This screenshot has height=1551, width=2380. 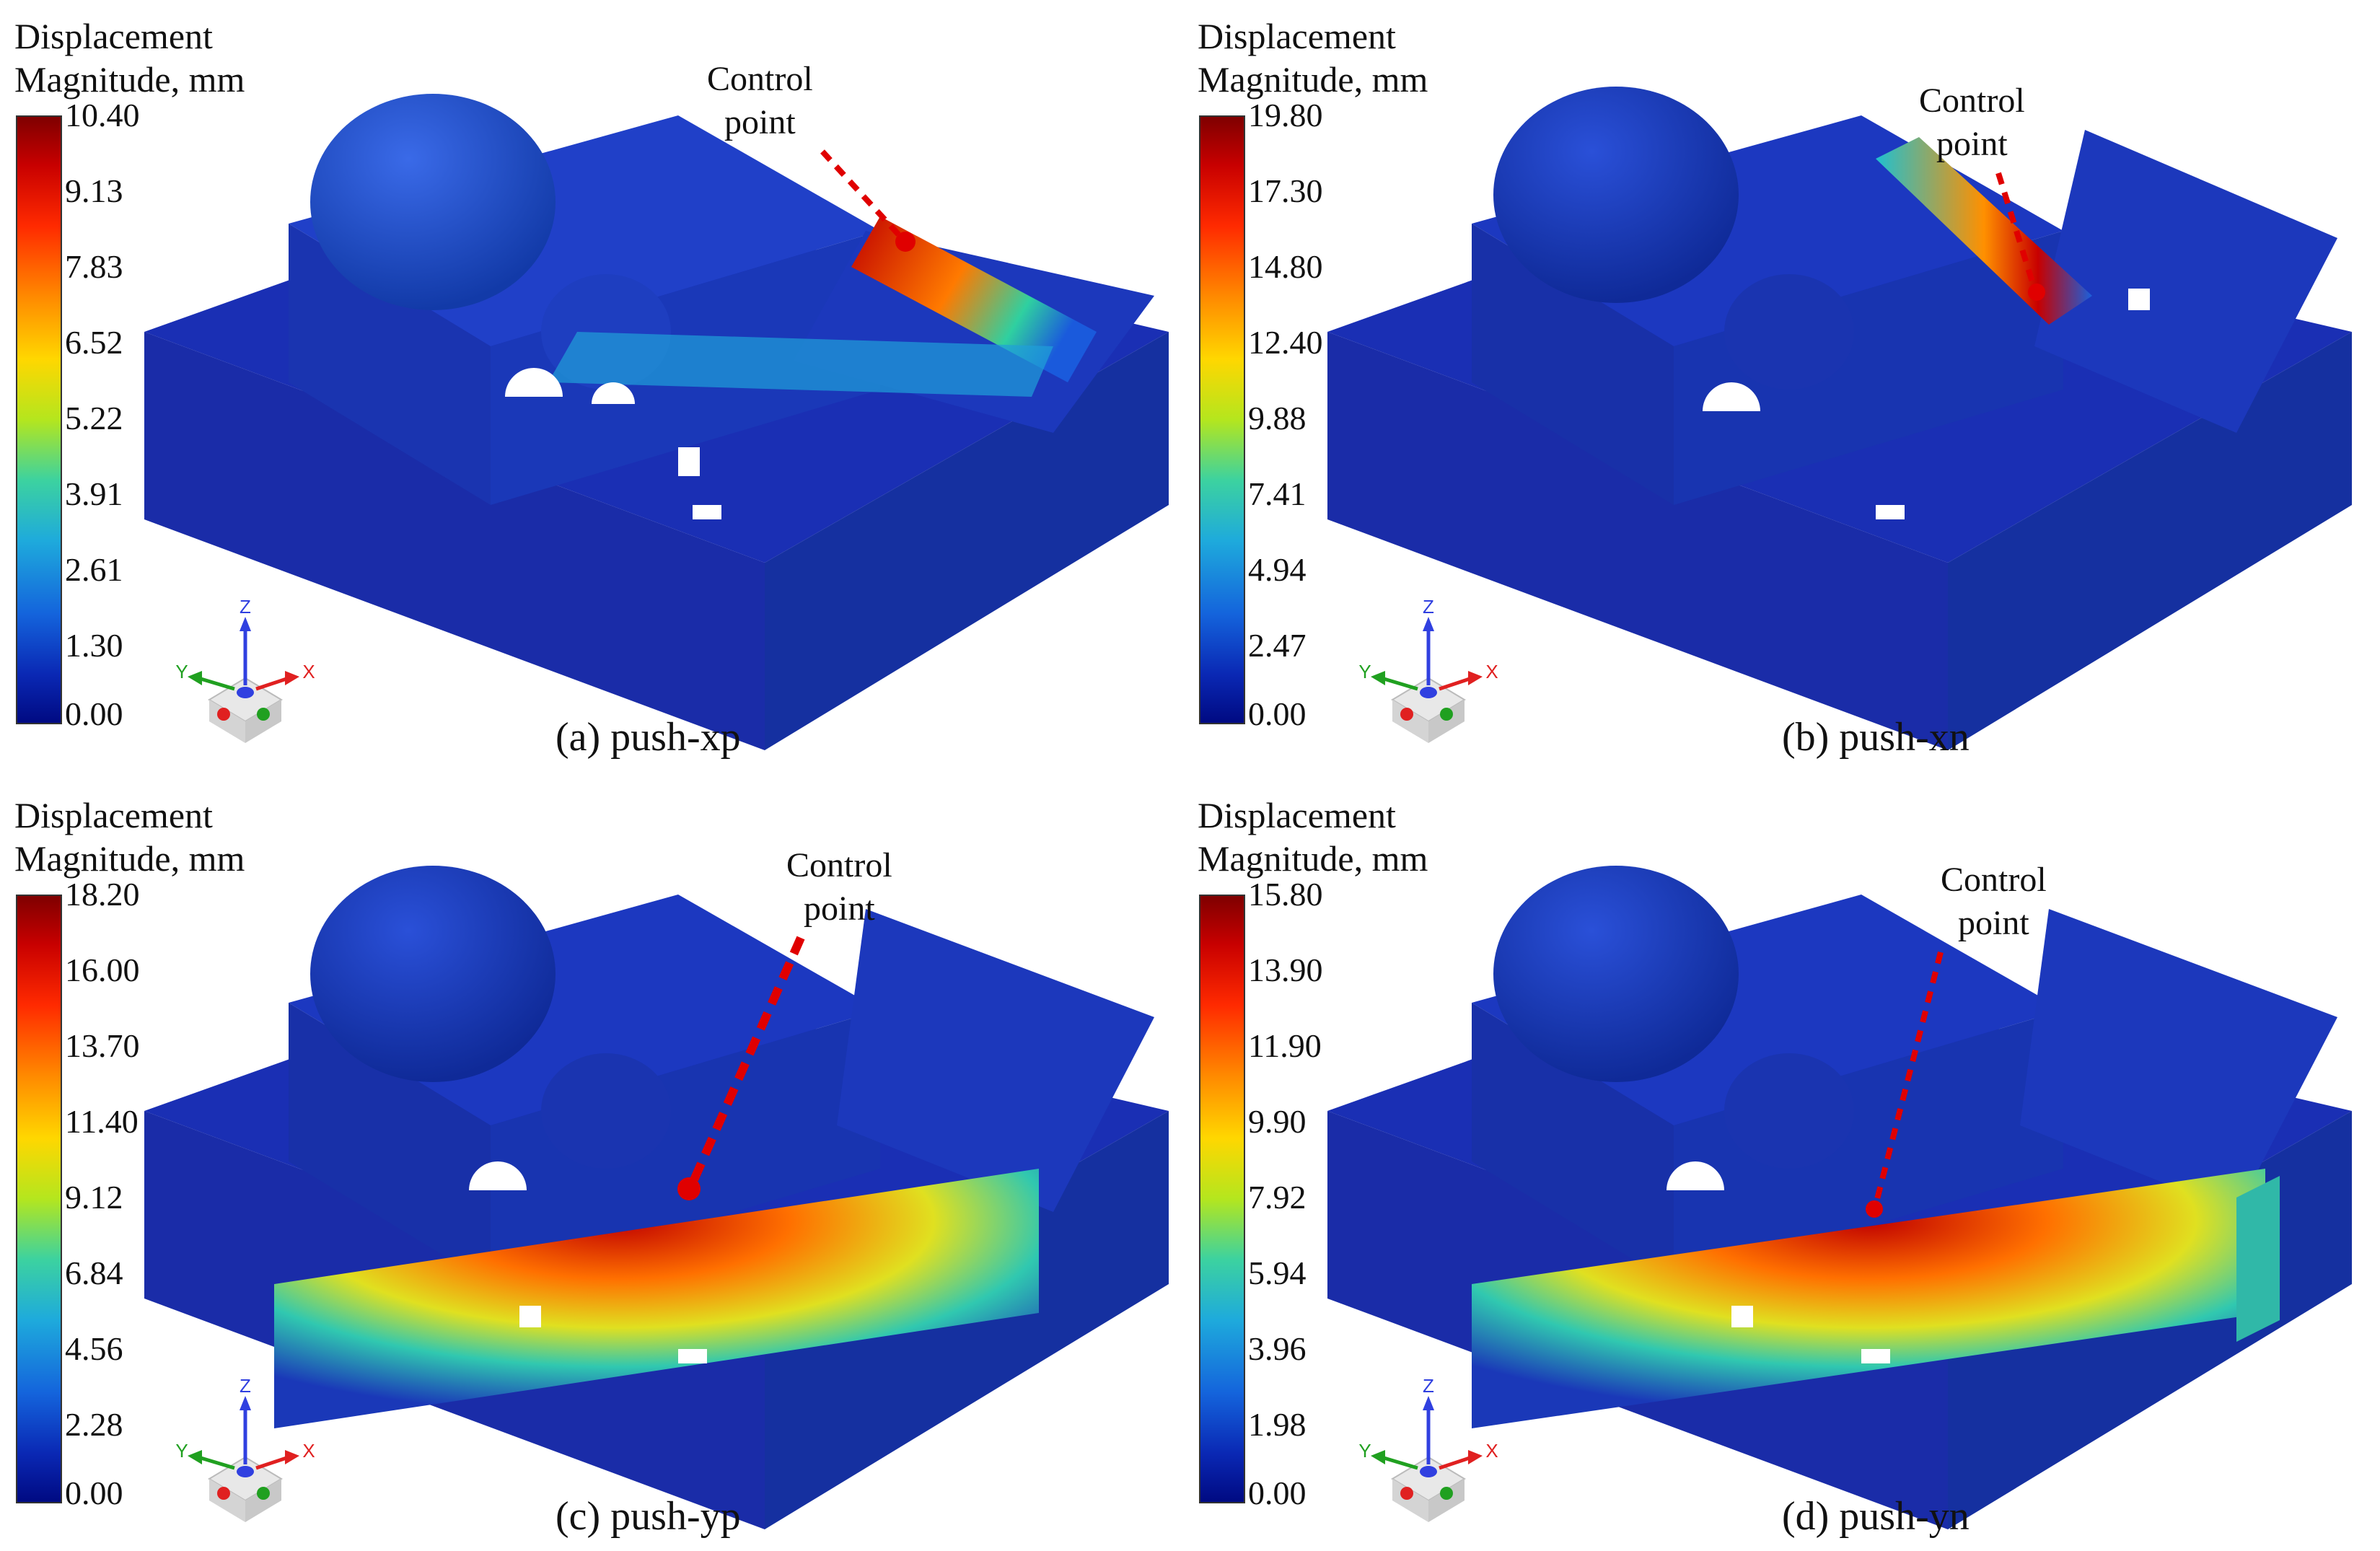 I want to click on tick-label: 4.56, so click(x=94, y=1348).